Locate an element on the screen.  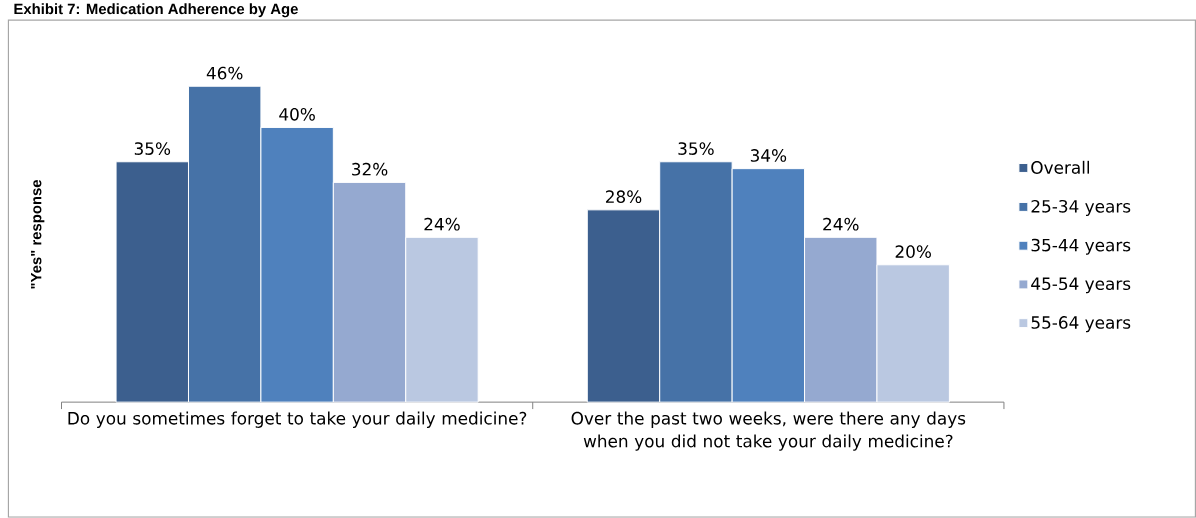
x-tick-label: Do you sometimes forget to take your daily medicine? is located at coordinates (297, 419).